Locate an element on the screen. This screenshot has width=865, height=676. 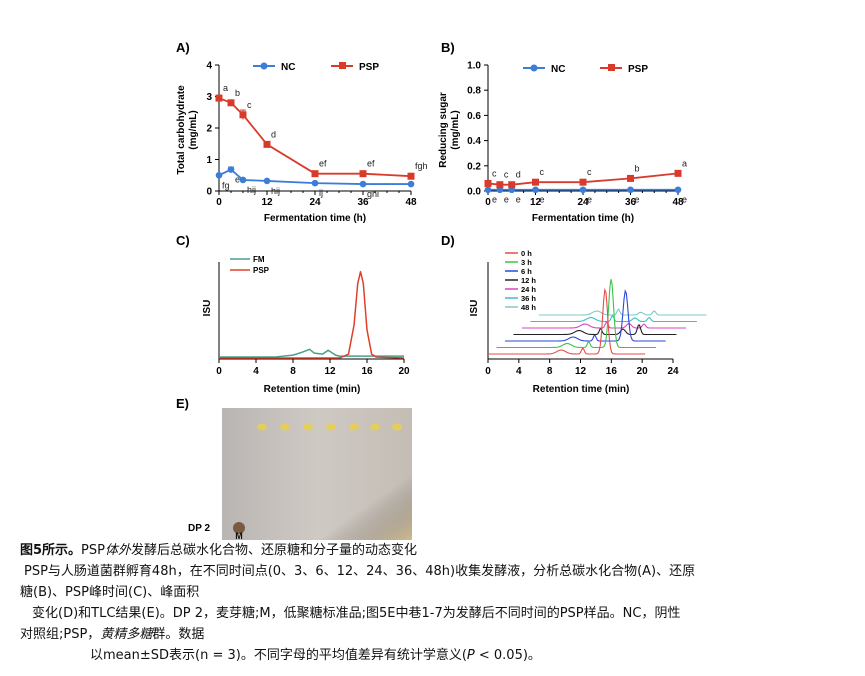
panel-a-x-tick-label: 48 is located at coordinates (411, 202).